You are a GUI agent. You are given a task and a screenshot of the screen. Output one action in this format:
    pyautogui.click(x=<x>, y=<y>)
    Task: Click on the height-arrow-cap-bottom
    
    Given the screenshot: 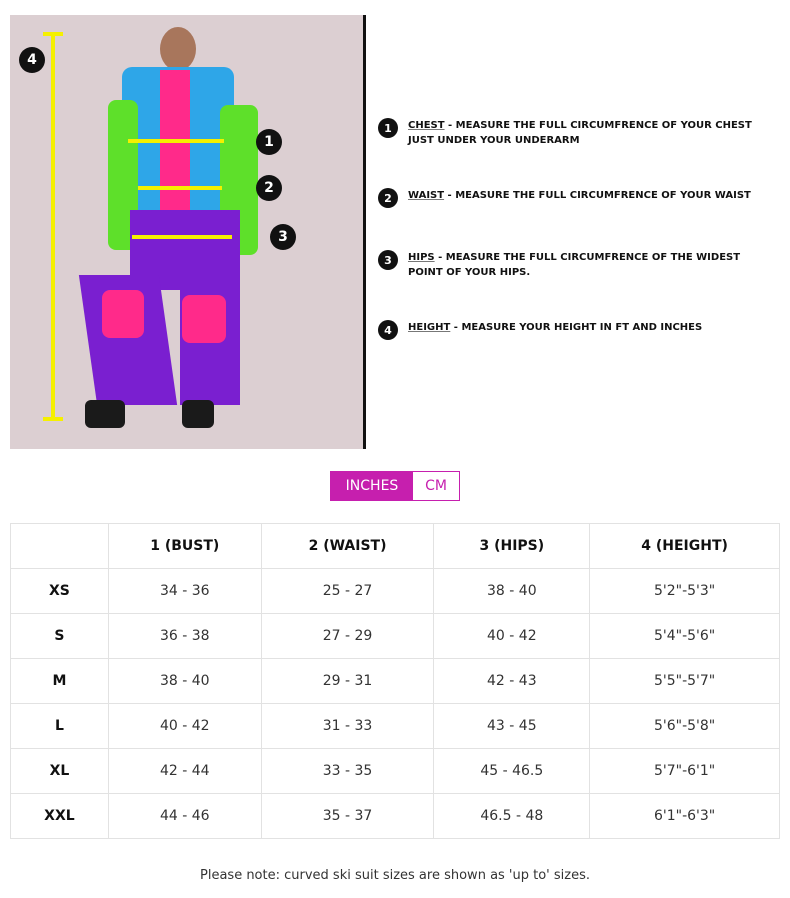 What is the action you would take?
    pyautogui.click(x=53, y=419)
    